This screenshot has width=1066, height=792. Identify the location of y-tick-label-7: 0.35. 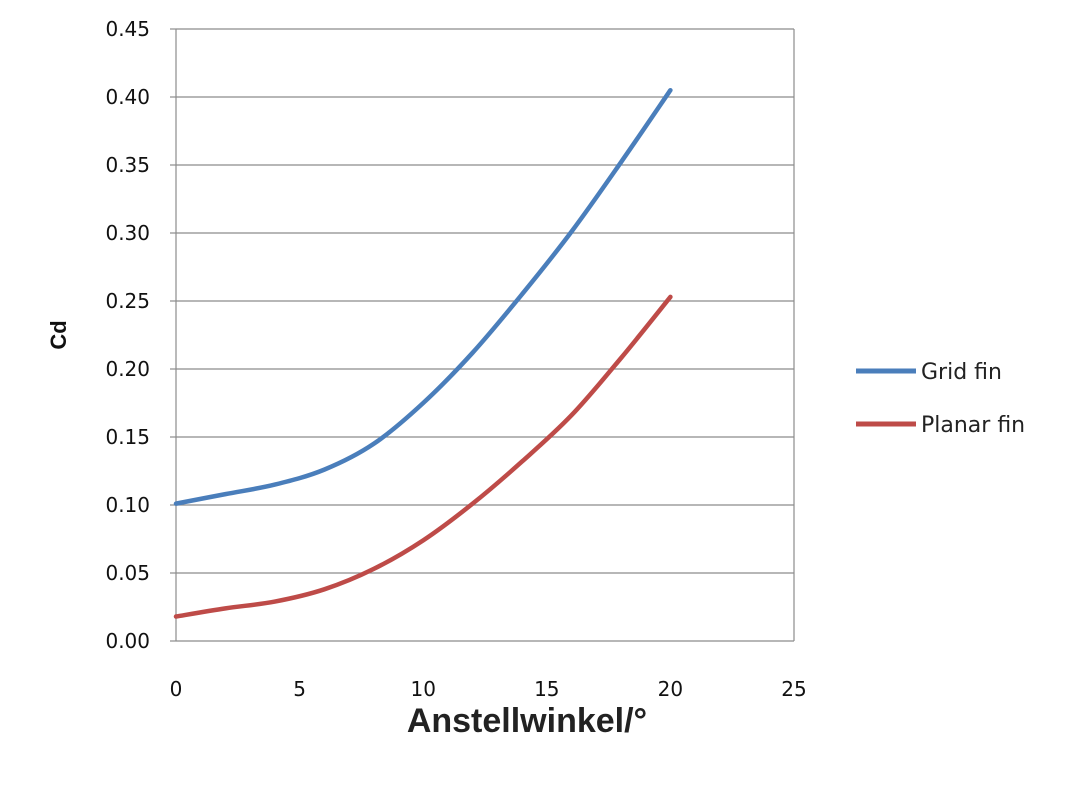
(127, 165).